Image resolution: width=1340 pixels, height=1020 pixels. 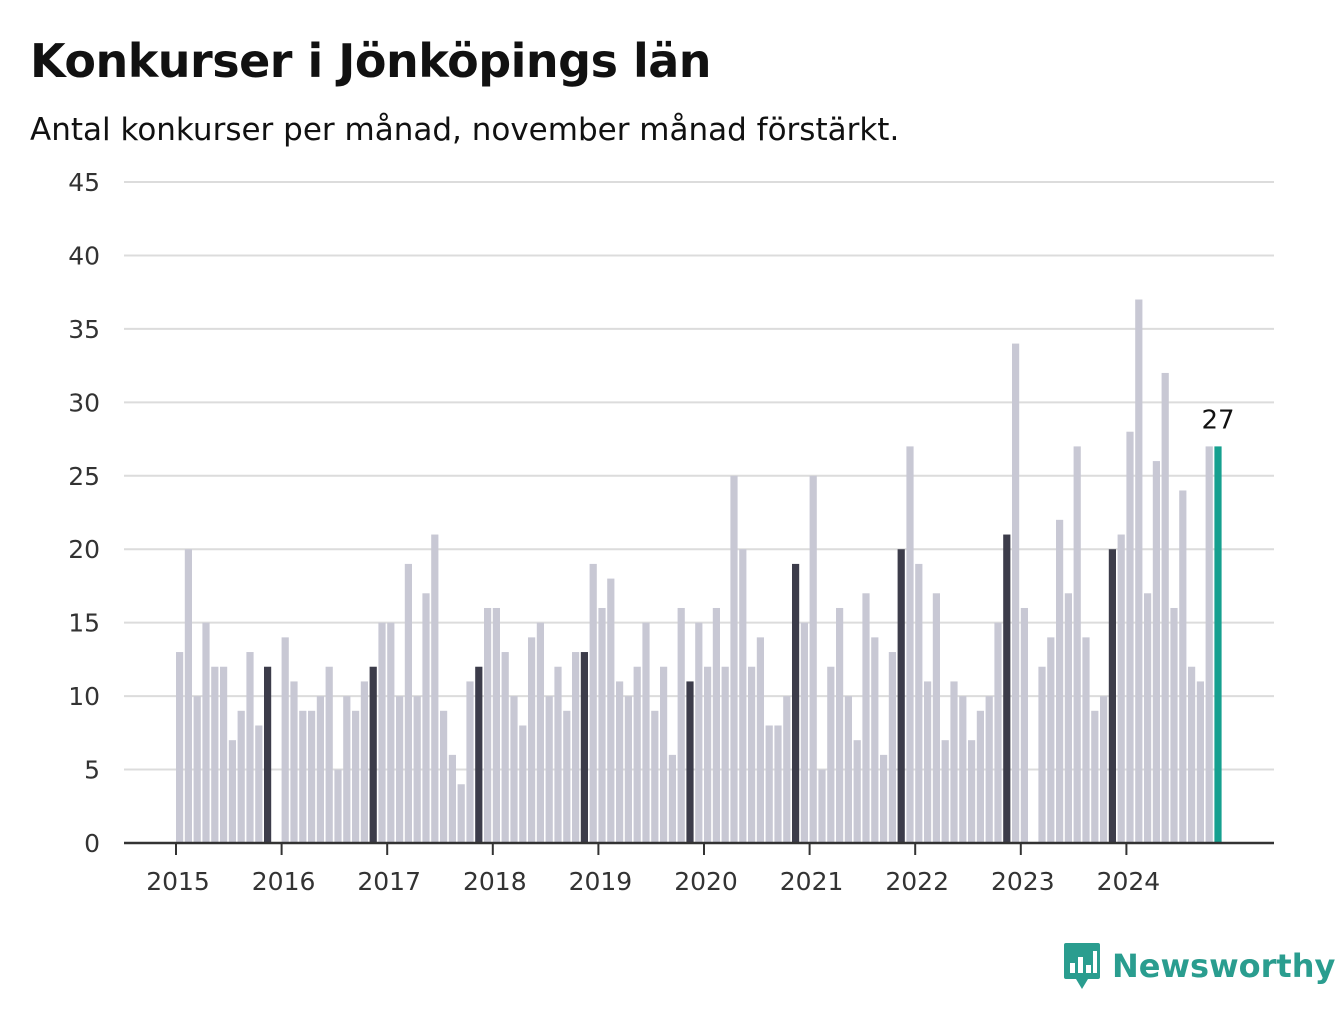 What do you see at coordinates (1082, 966) in the screenshot?
I see `newsworthy-logo-icon` at bounding box center [1082, 966].